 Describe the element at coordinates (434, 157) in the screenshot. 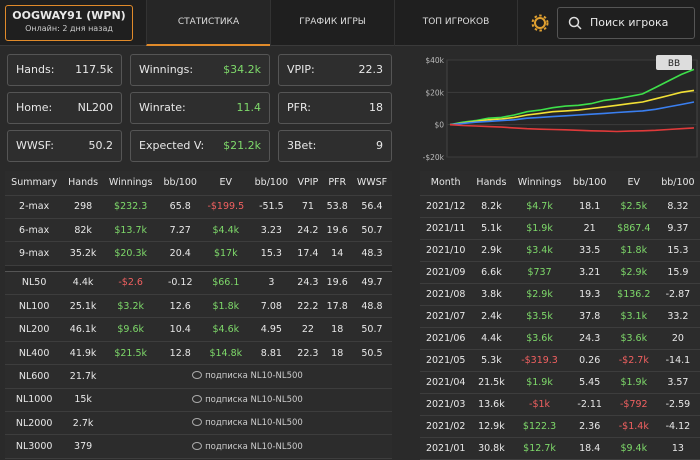

I see `y-tick-label: -$20k` at that location.